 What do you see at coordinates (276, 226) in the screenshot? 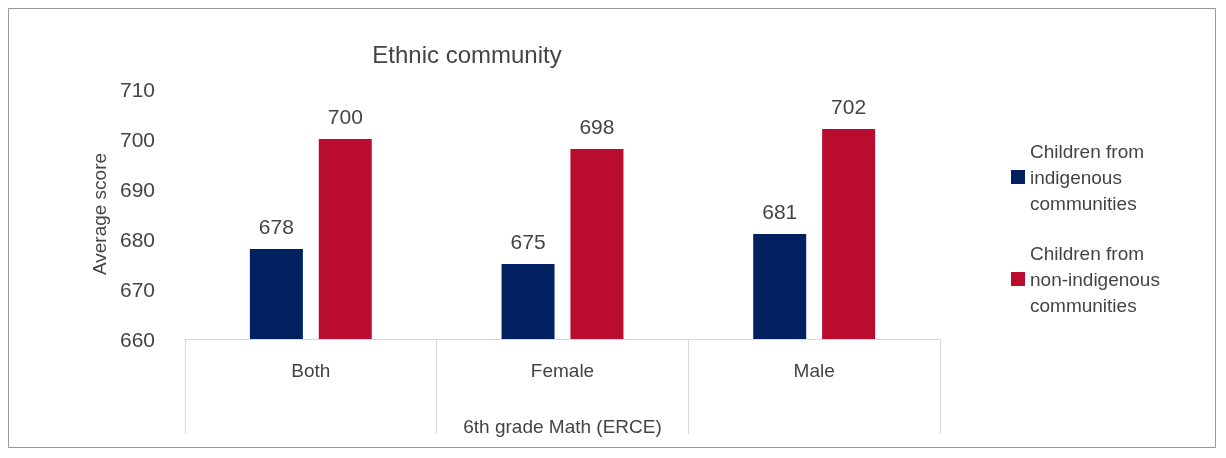
I see `data-label: 678` at bounding box center [276, 226].